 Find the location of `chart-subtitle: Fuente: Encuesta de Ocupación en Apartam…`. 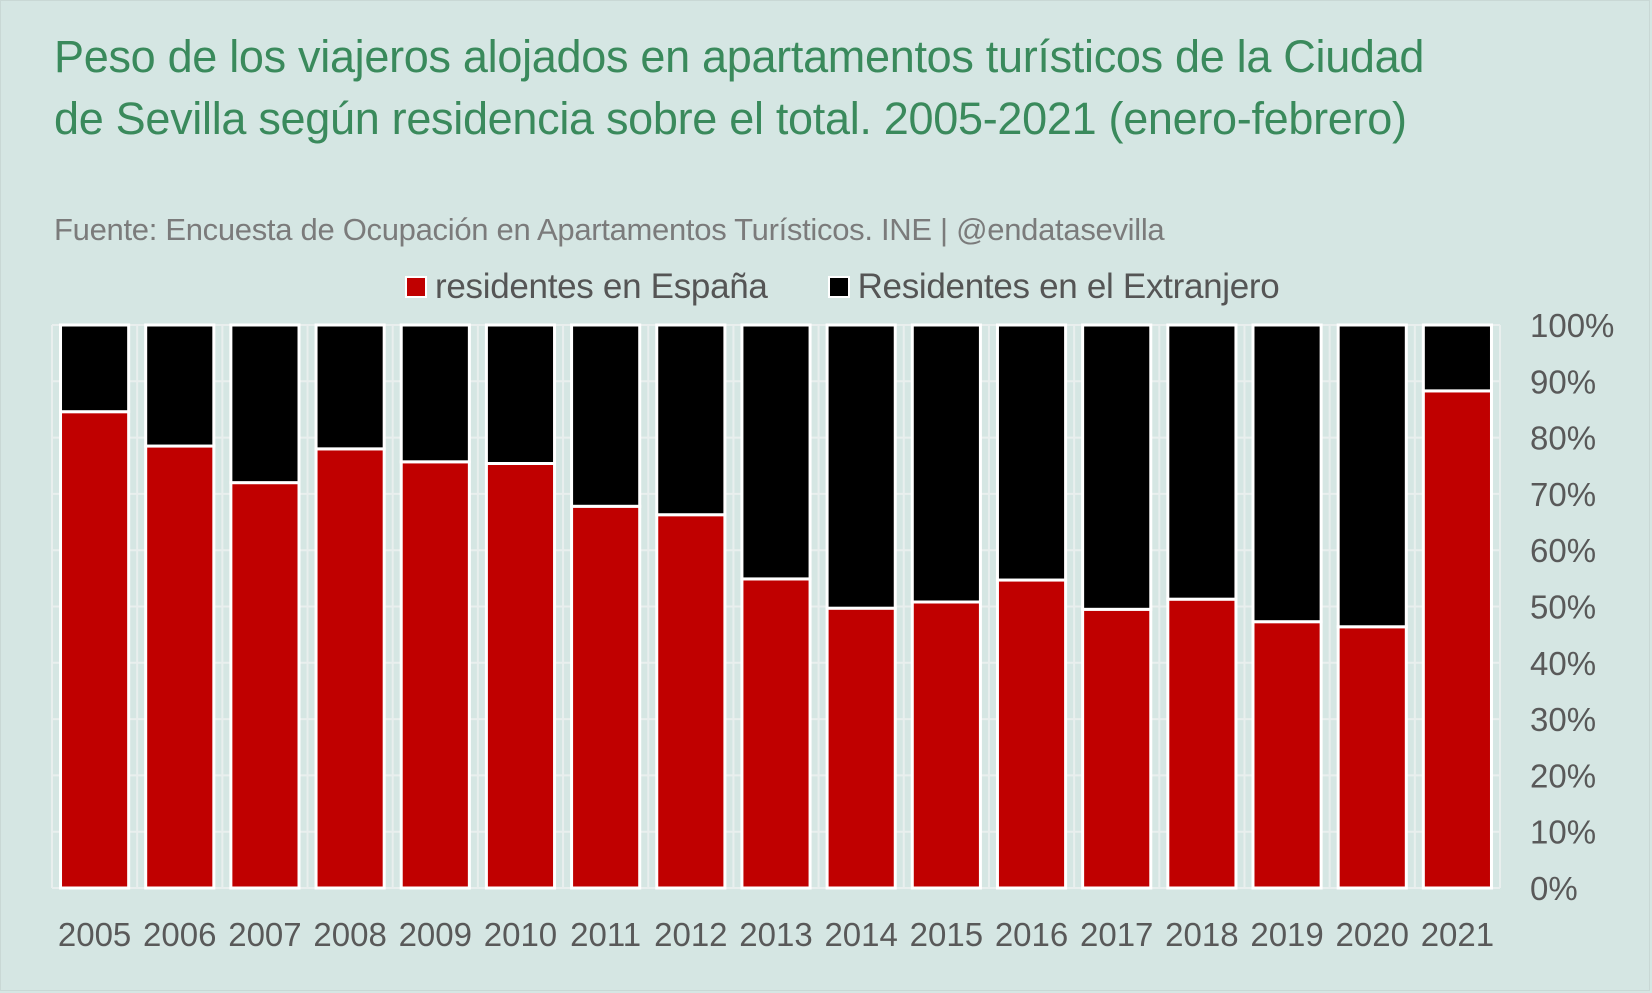

chart-subtitle: Fuente: Encuesta de Ocupación en Apartam… is located at coordinates (609, 229).